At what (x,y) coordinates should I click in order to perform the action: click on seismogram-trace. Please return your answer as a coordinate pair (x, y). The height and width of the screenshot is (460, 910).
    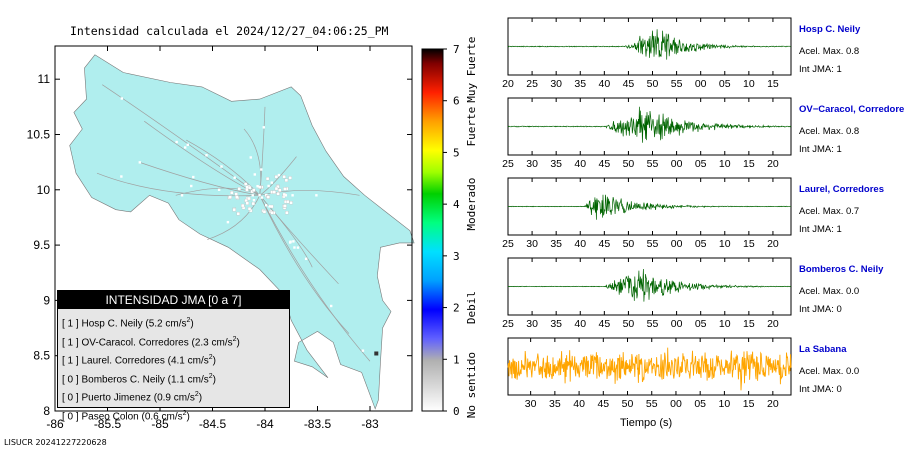
    Looking at the image, I should click on (649, 369).